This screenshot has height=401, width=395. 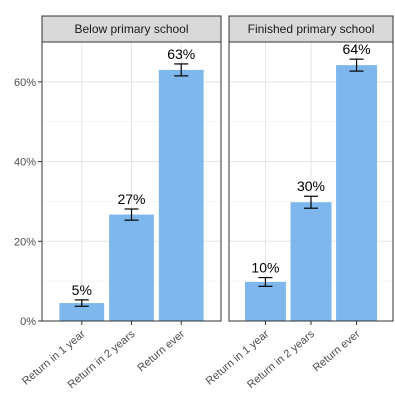 What do you see at coordinates (82, 290) in the screenshot?
I see `data-label: 5%` at bounding box center [82, 290].